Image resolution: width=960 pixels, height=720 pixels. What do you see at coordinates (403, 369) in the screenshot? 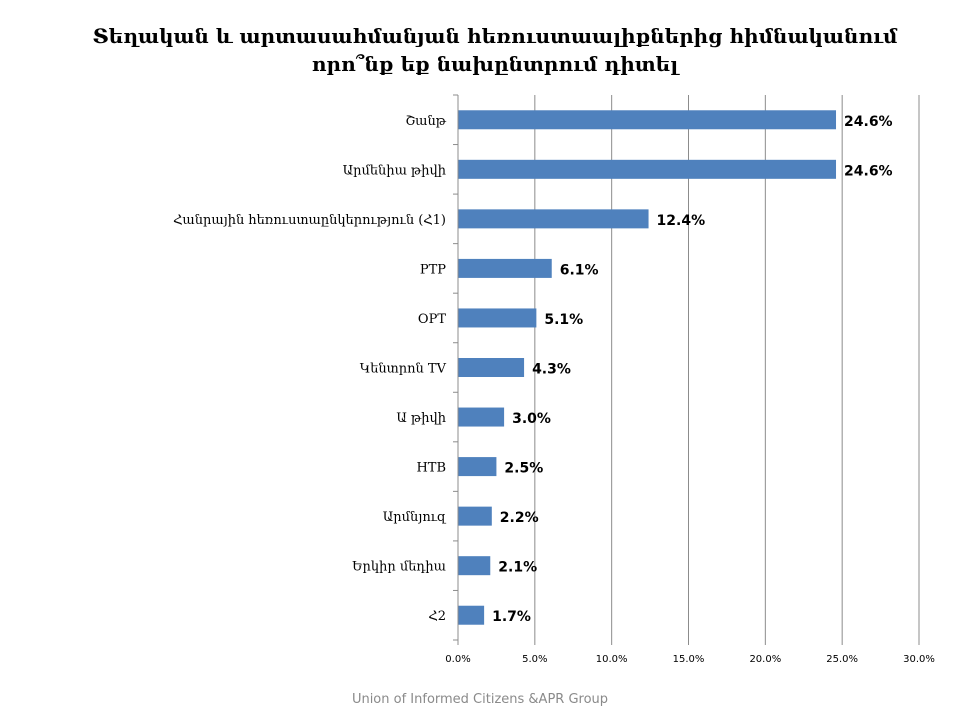
I see `category-label: Կենտրոն TV` at bounding box center [403, 369].